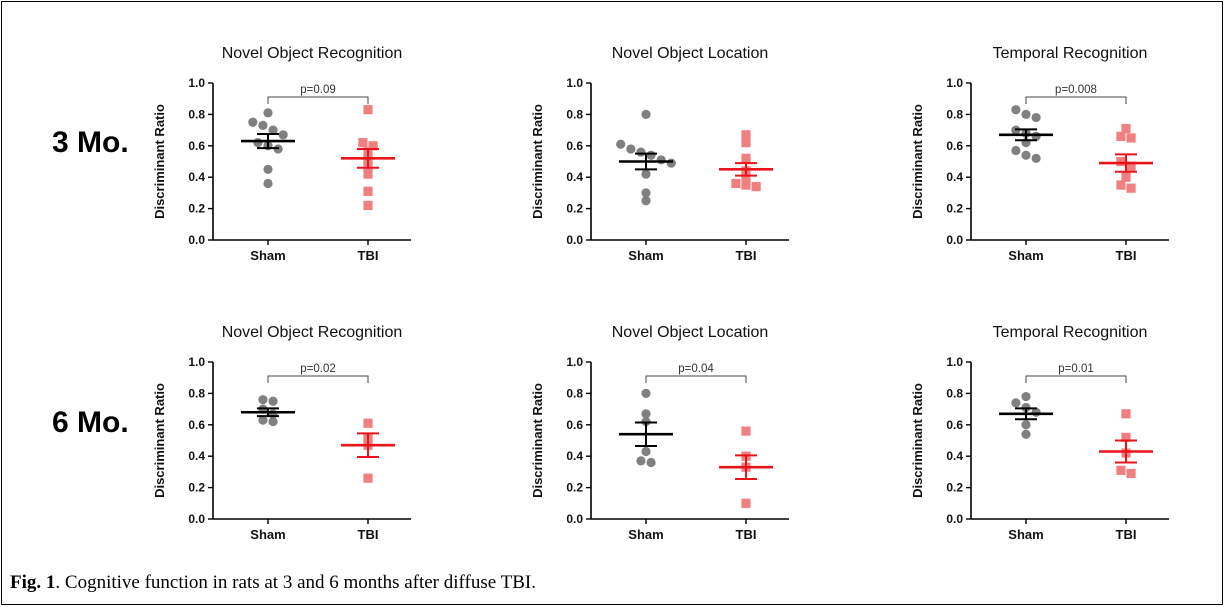 The width and height of the screenshot is (1226, 607). Describe the element at coordinates (1070, 53) in the screenshot. I see `panel-title: Temporal Recognition` at that location.